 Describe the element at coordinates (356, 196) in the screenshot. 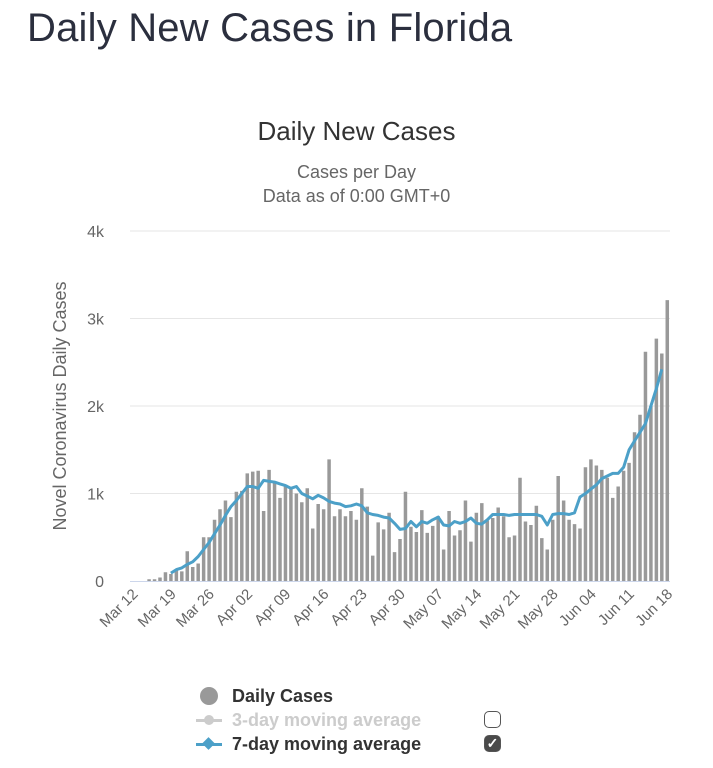

I see `chart-subtitle-data-timestamp: Data as of 0:00 GMT+0` at that location.